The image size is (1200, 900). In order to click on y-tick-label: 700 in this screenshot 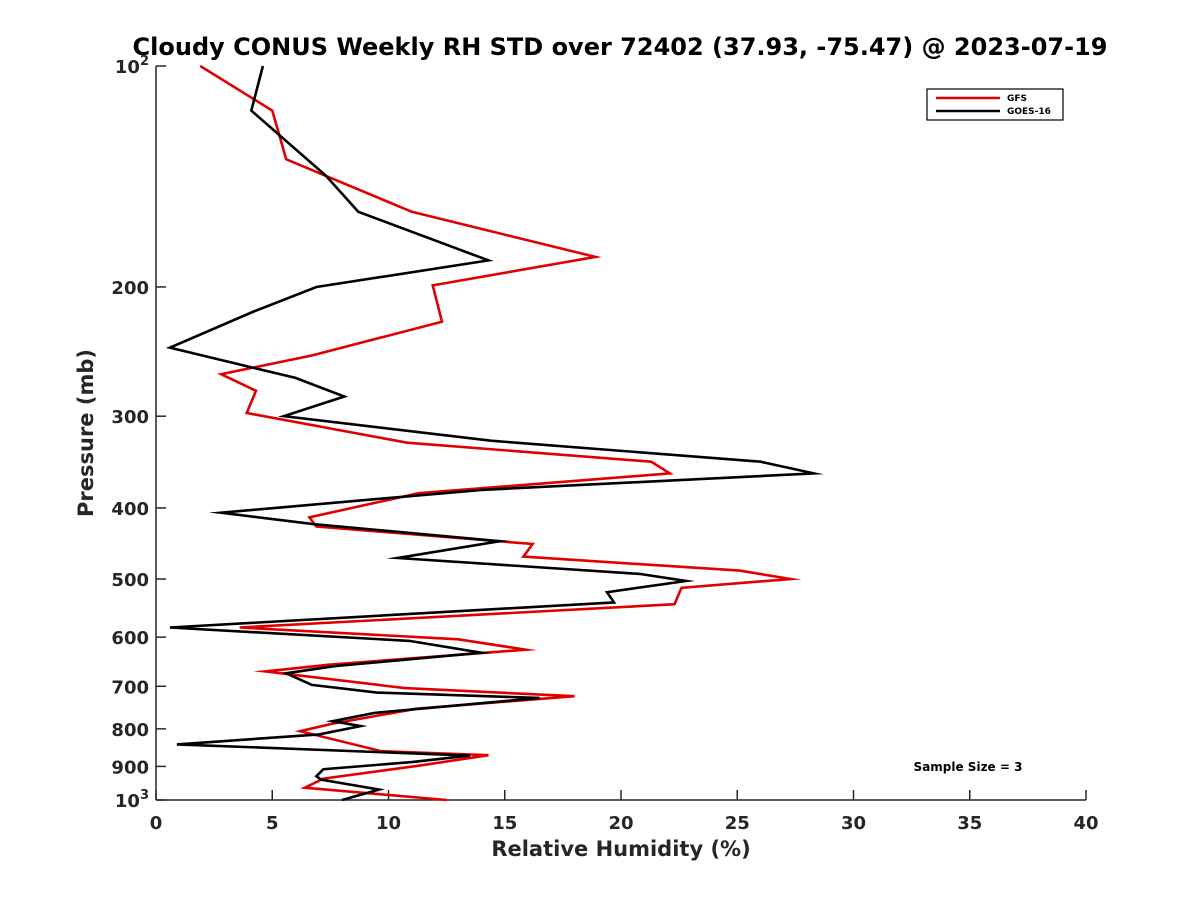, I will do `click(130, 687)`.